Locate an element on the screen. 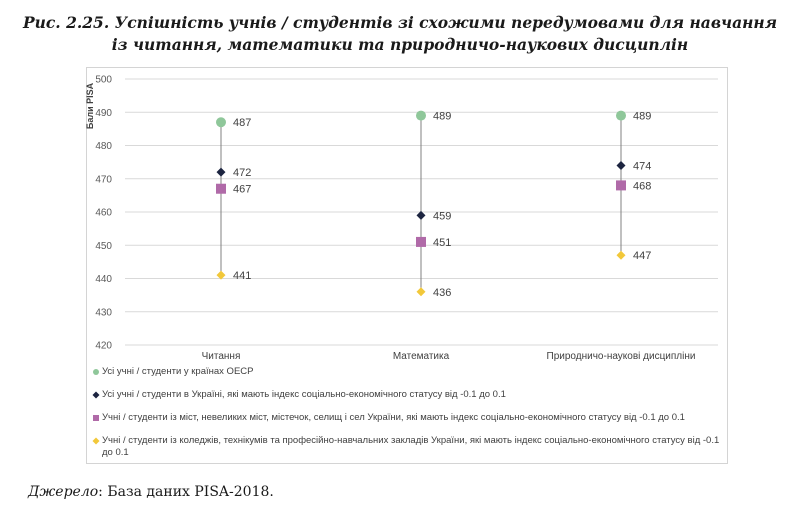  source-label: Джерело is located at coordinates (63, 492).